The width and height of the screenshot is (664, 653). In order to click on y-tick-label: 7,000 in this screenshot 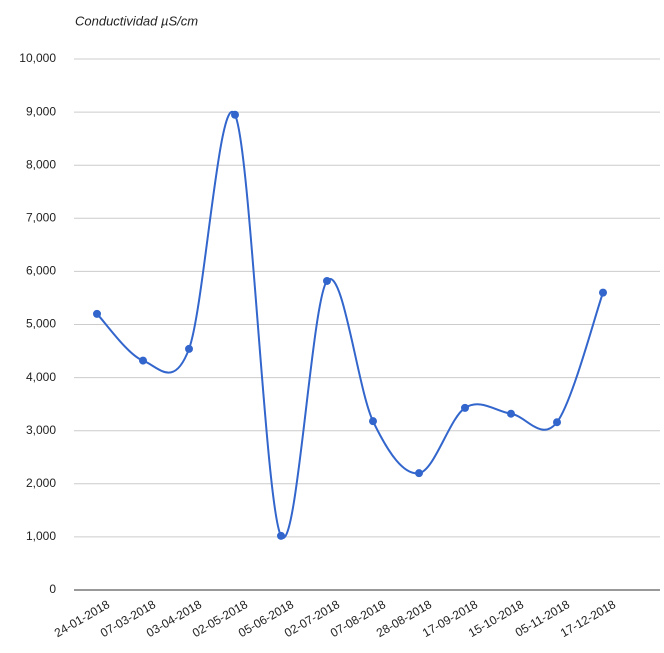, I will do `click(41, 217)`.